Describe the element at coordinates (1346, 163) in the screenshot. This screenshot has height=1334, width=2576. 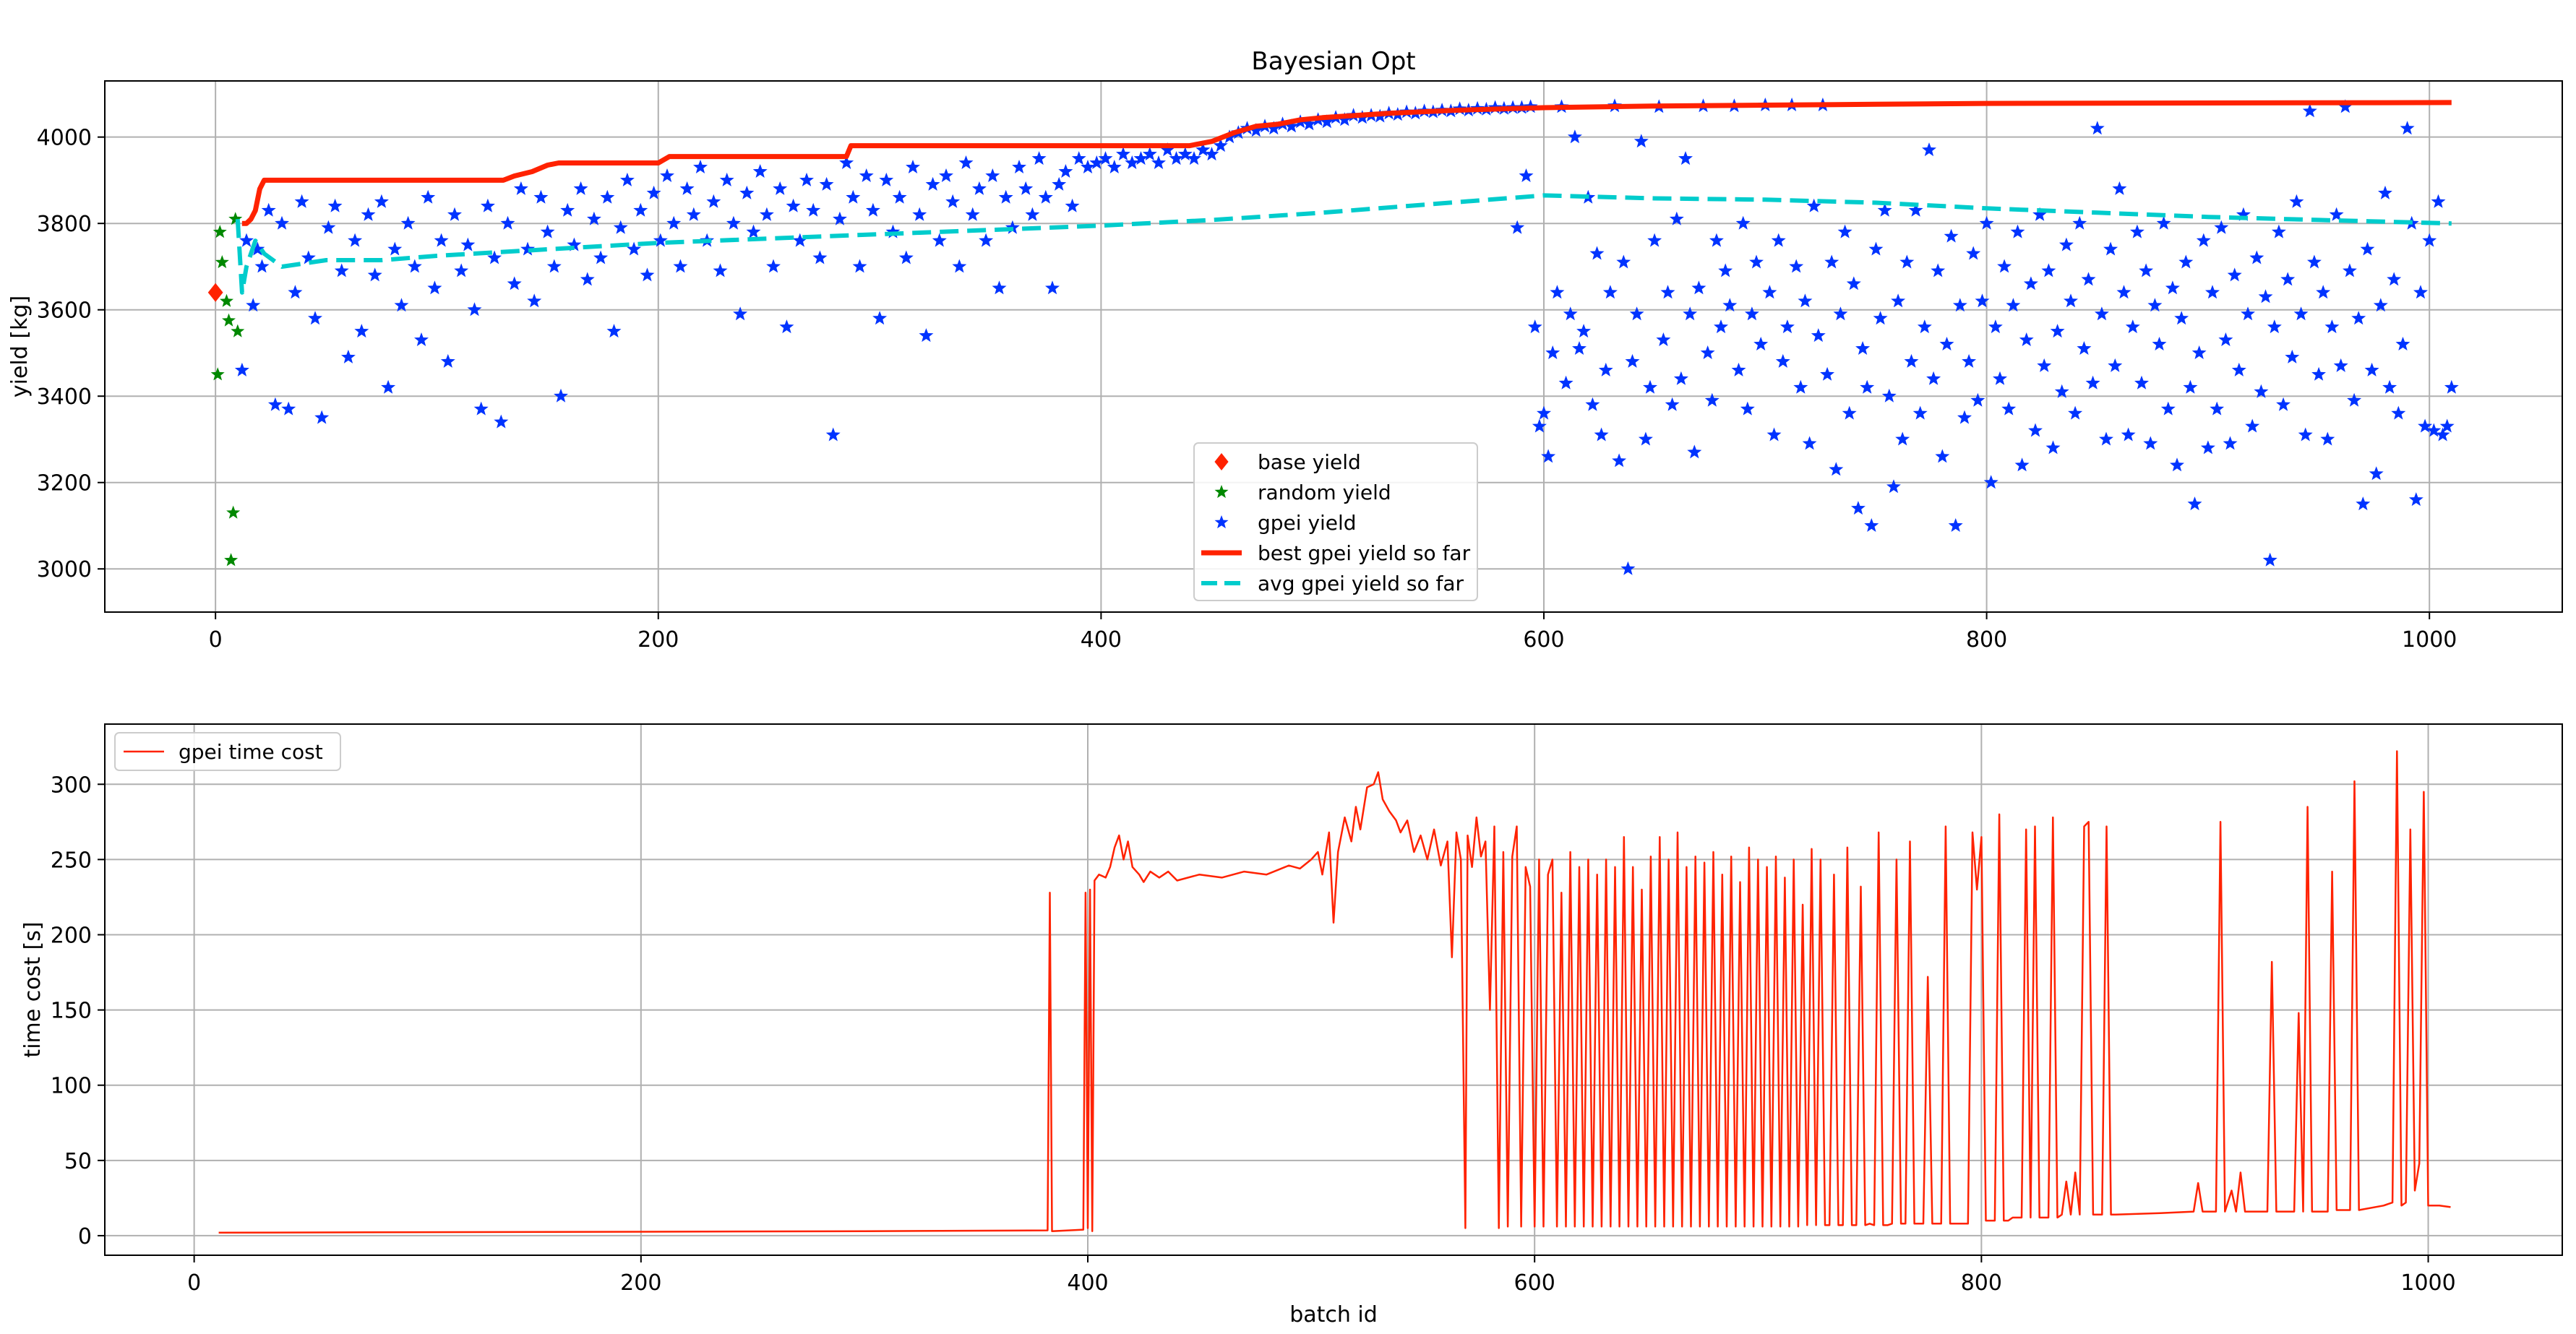
I see `best-gpei-yield-line` at that location.